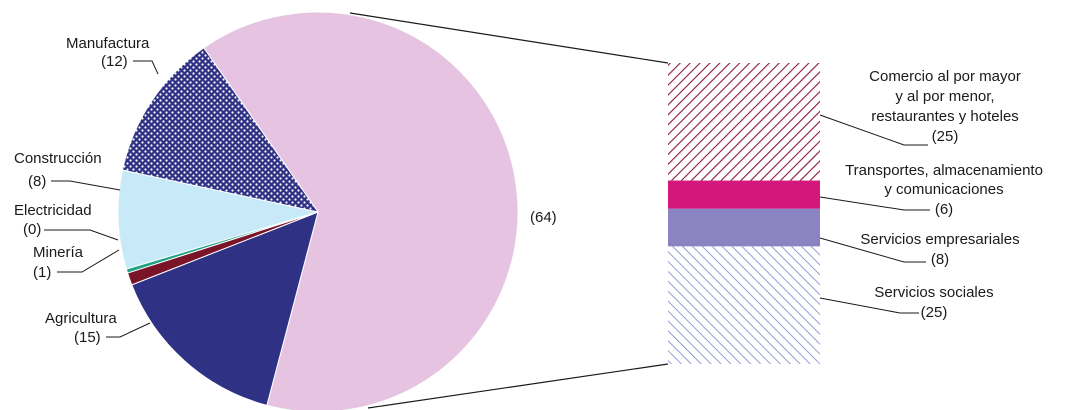 The width and height of the screenshot is (1066, 410). Describe the element at coordinates (874, 203) in the screenshot. I see `leader-transportes` at that location.